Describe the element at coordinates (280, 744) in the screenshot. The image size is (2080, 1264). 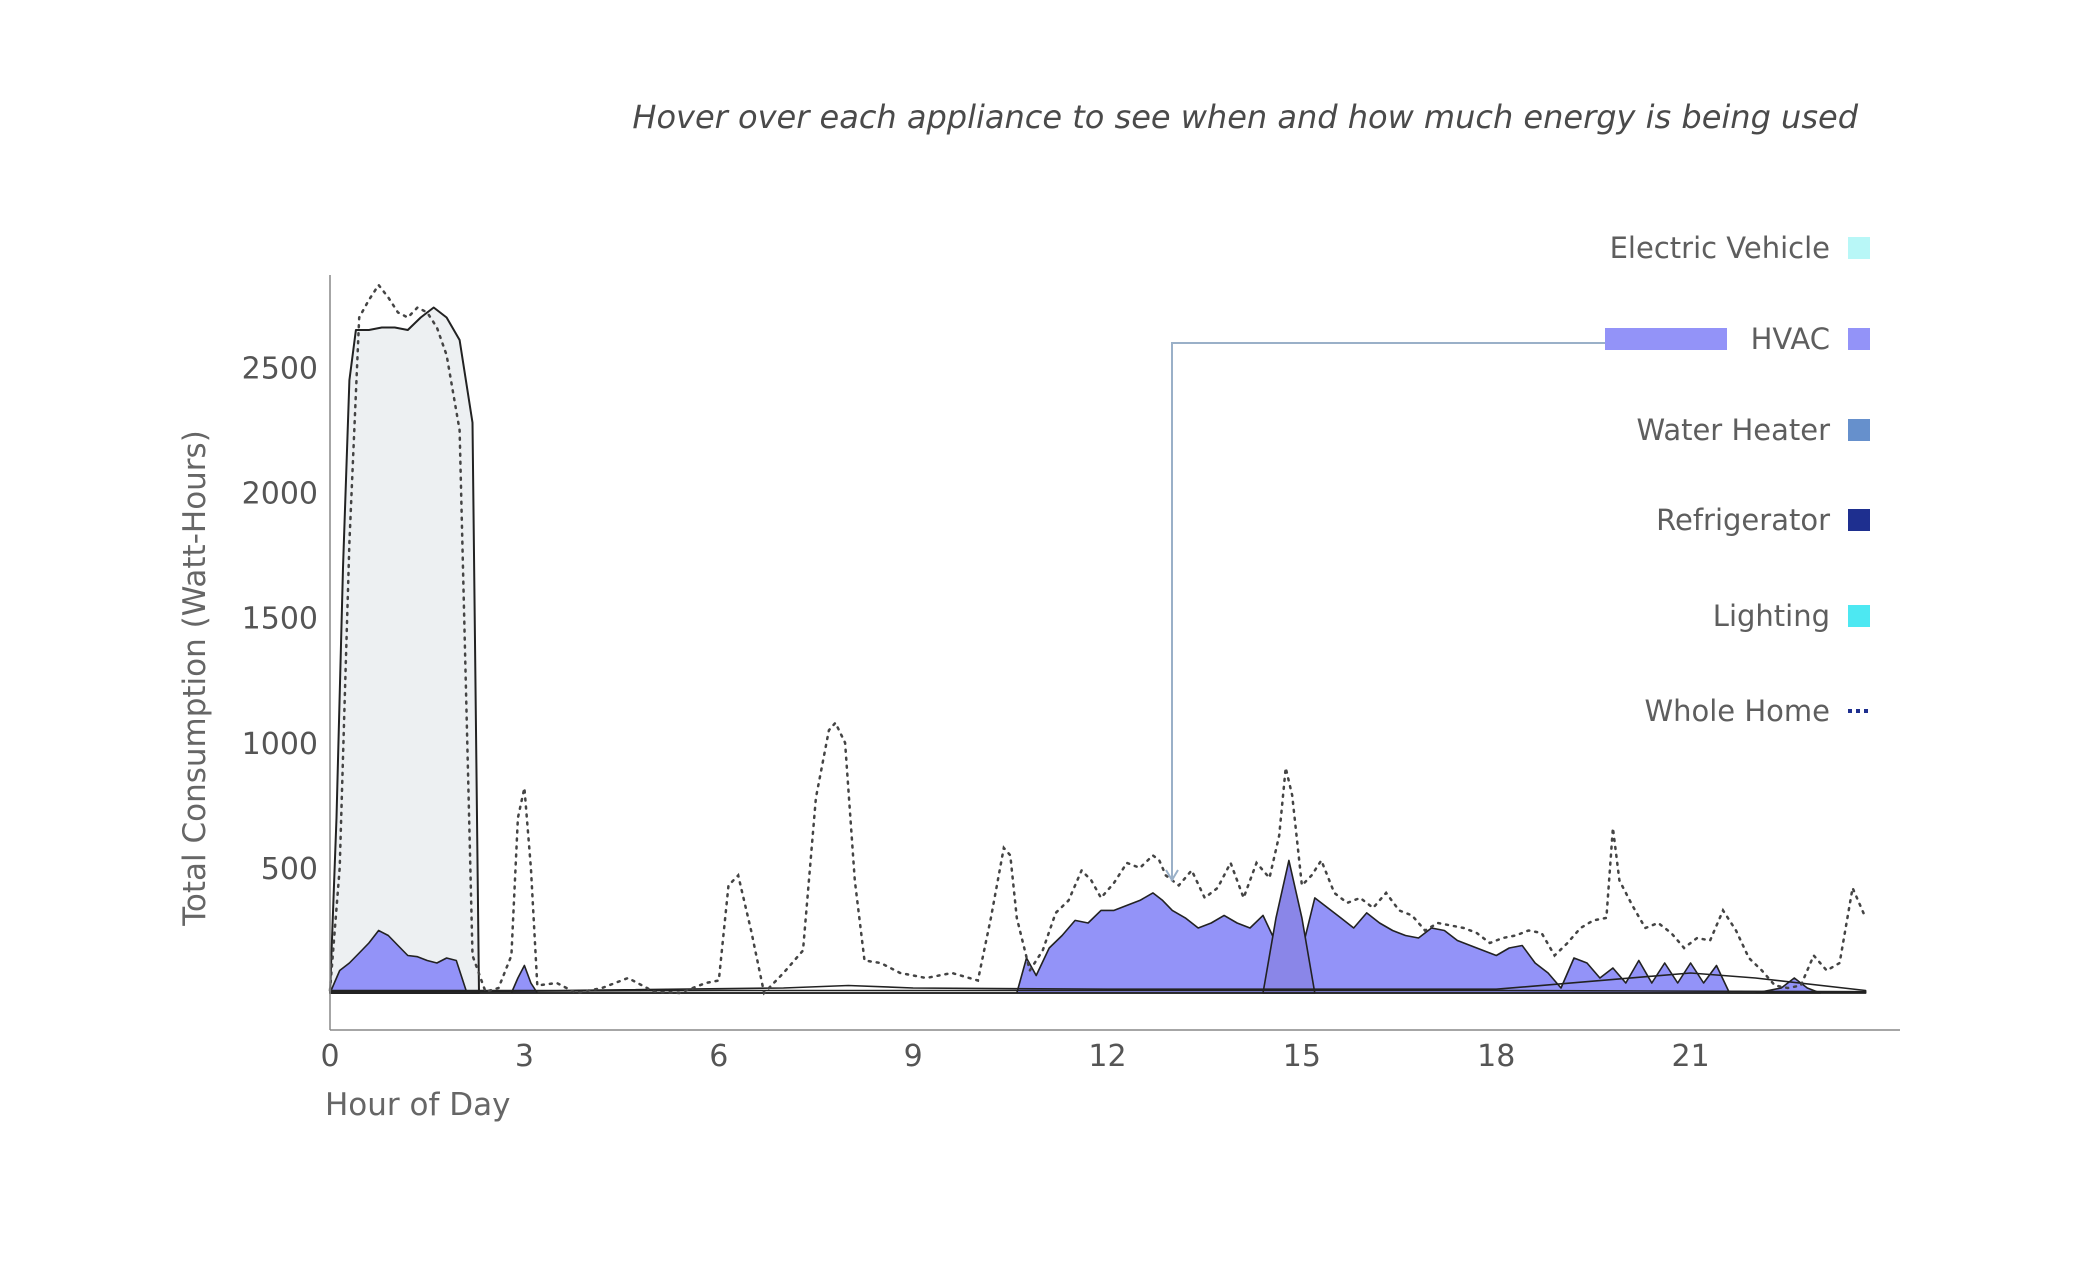
I see `y-tick-label: 1000` at that location.